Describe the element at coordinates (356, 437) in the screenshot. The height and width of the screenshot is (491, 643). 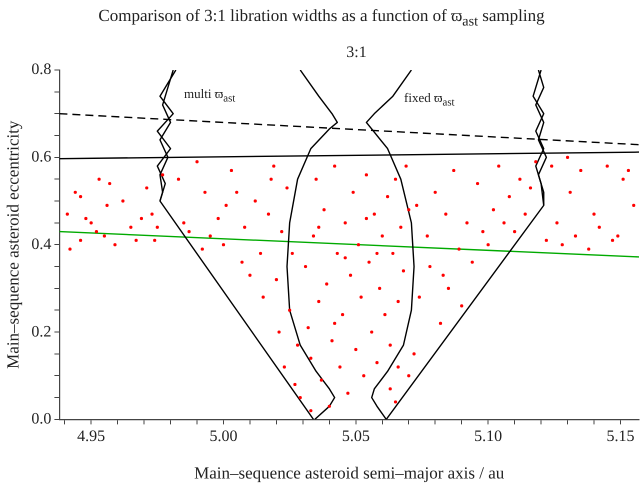
I see `x-tick-label: 5.05` at that location.